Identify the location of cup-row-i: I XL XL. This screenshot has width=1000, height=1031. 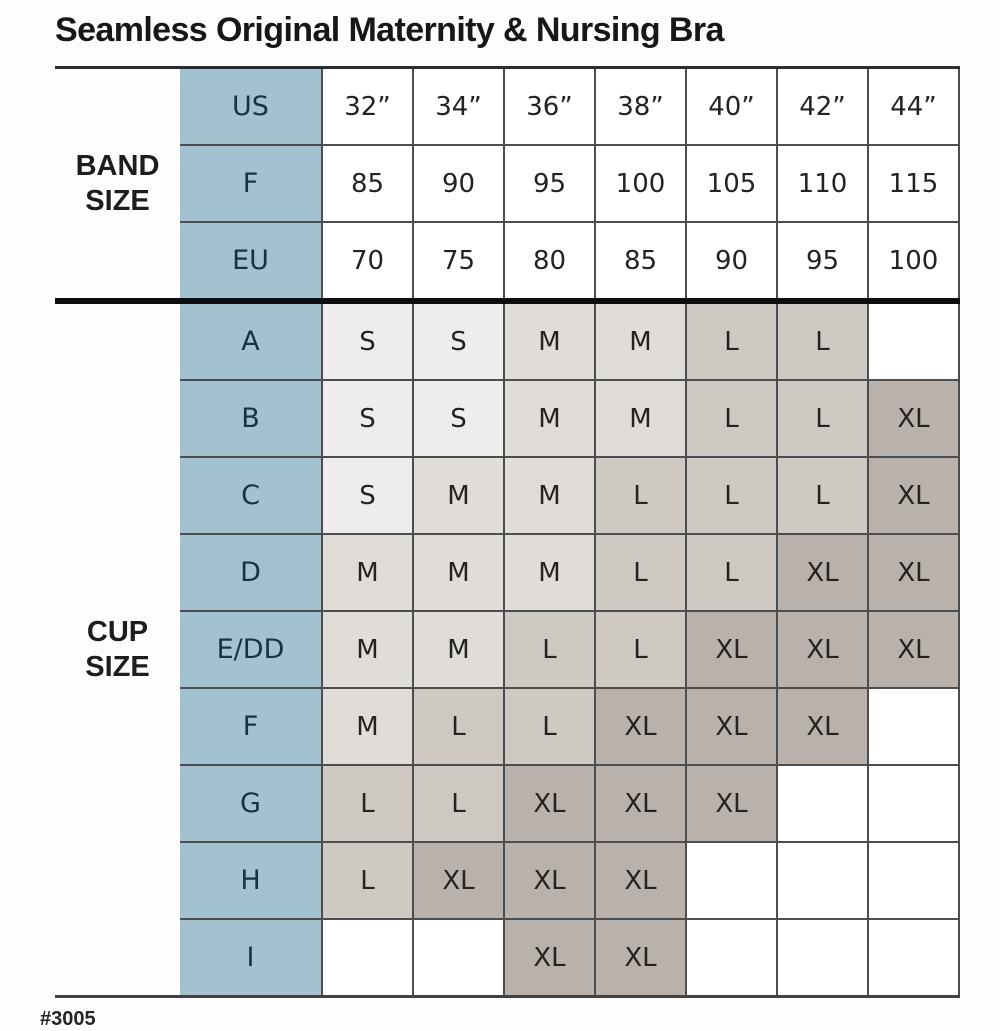
(507, 958).